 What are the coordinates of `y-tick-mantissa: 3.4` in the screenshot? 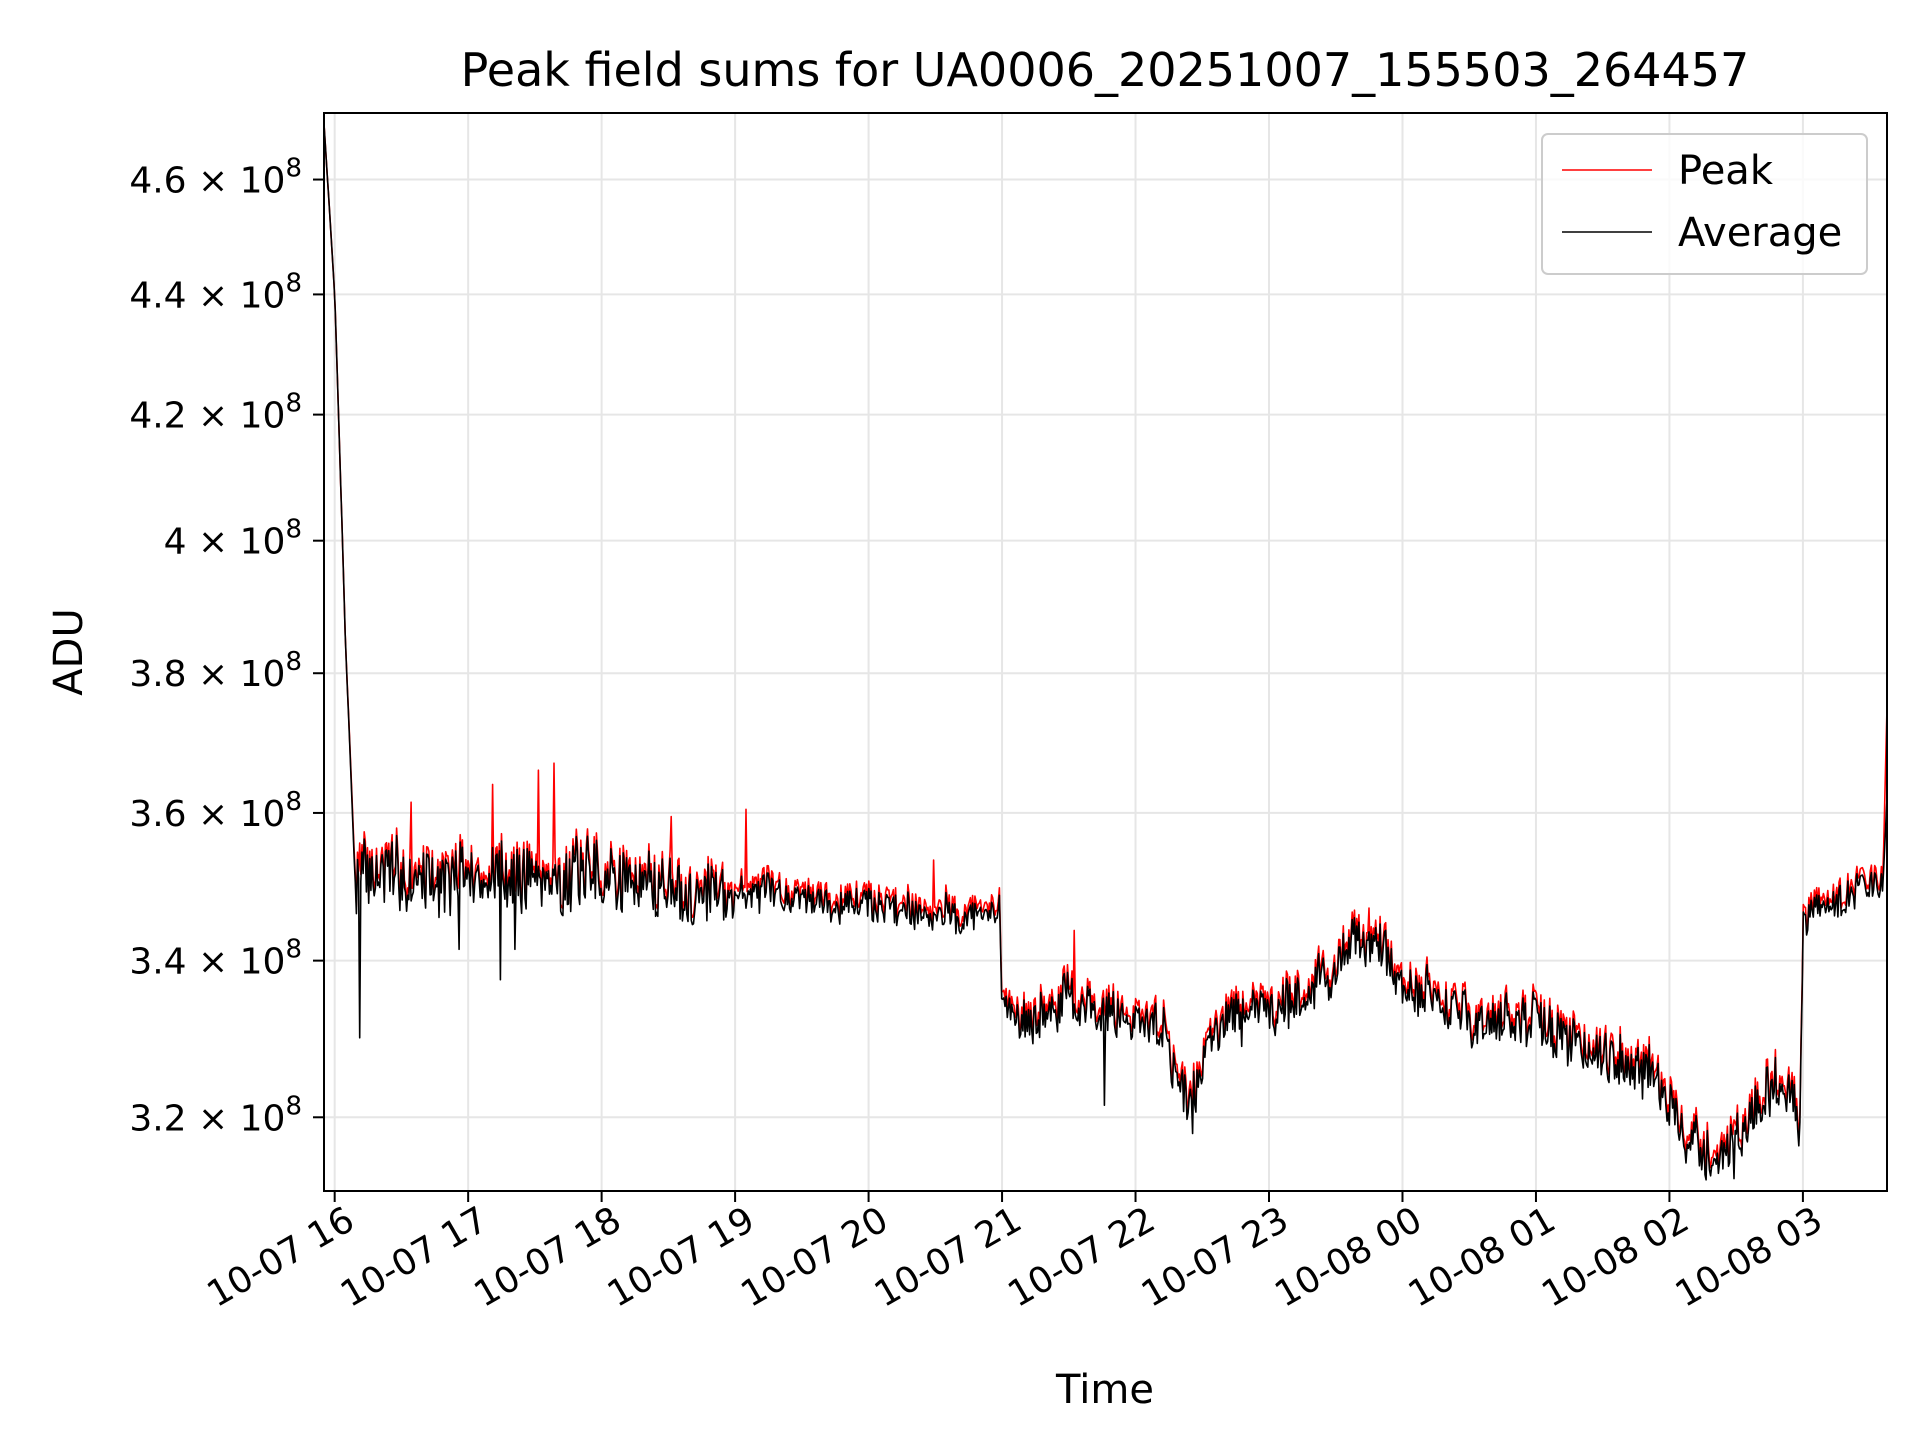 It's located at (157, 962).